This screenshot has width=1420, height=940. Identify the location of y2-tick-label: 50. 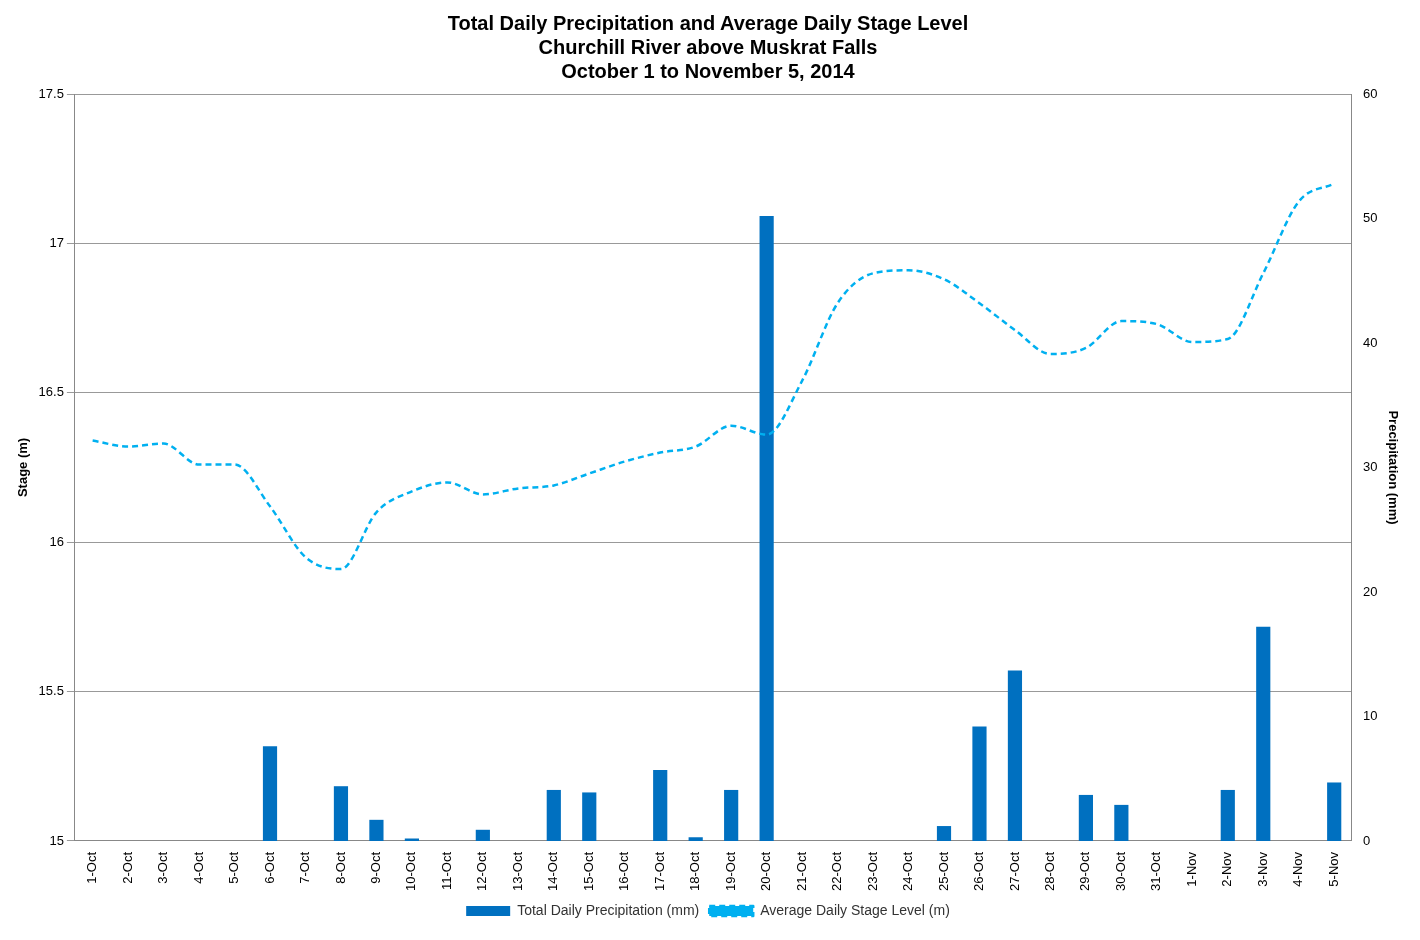
(1370, 218).